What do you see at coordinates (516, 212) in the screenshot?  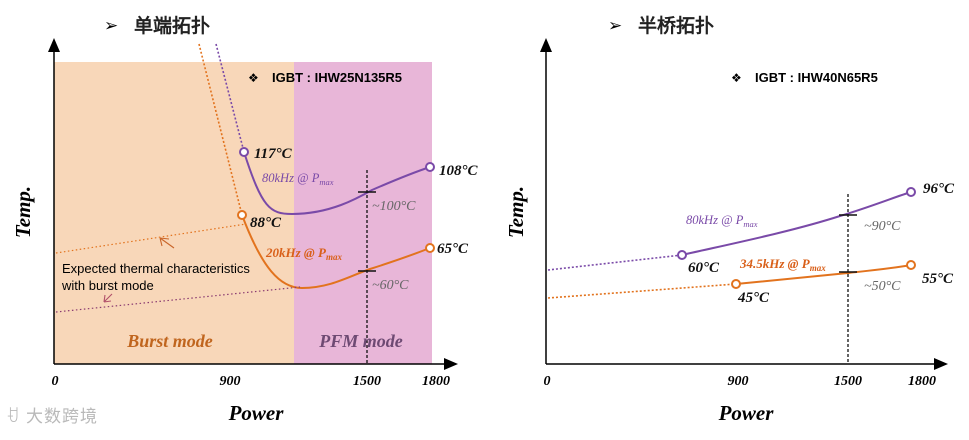 I see `right-y-axis-label: Temp.` at bounding box center [516, 212].